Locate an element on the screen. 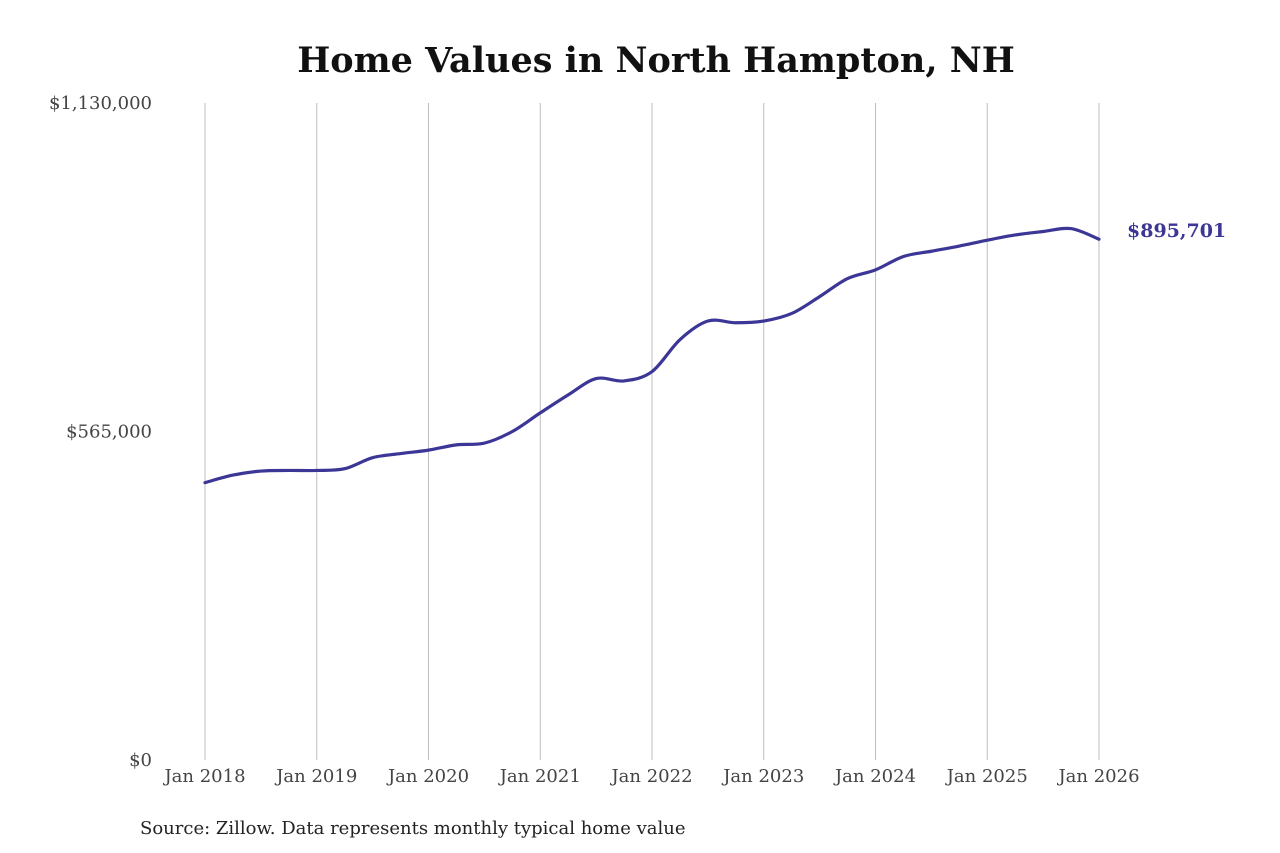 The image size is (1280, 853). x-tick-label: Jan 2023 is located at coordinates (762, 776).